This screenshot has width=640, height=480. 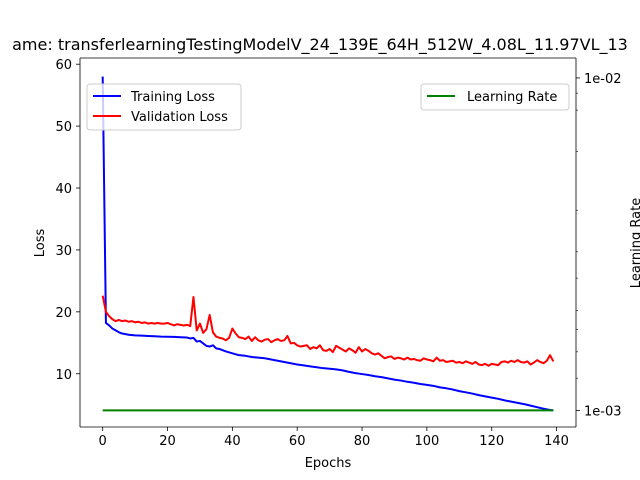 What do you see at coordinates (172, 97) in the screenshot?
I see `legend-label-training-loss: Training Loss` at bounding box center [172, 97].